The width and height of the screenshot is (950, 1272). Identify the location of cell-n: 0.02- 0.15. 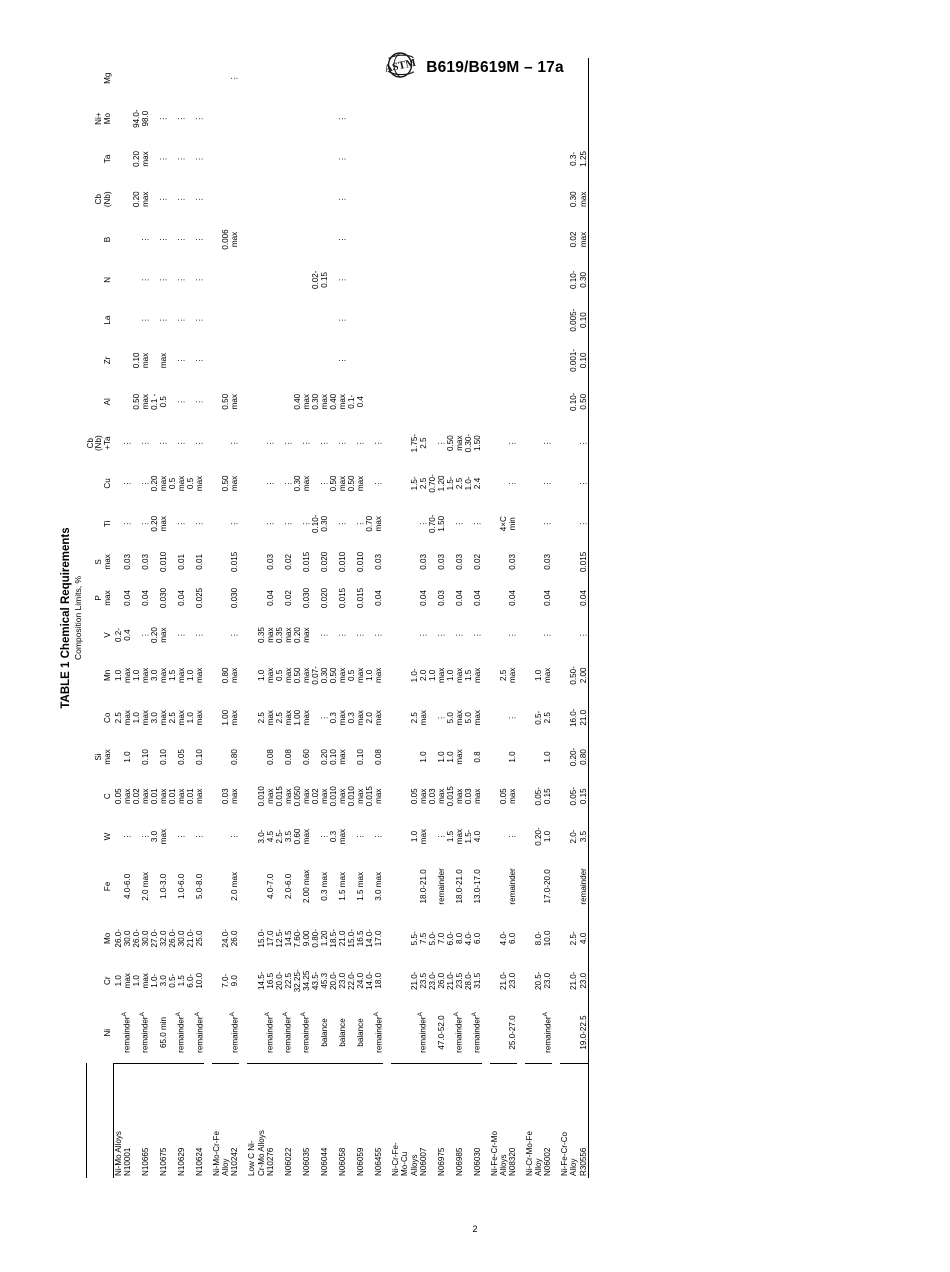
(319, 280).